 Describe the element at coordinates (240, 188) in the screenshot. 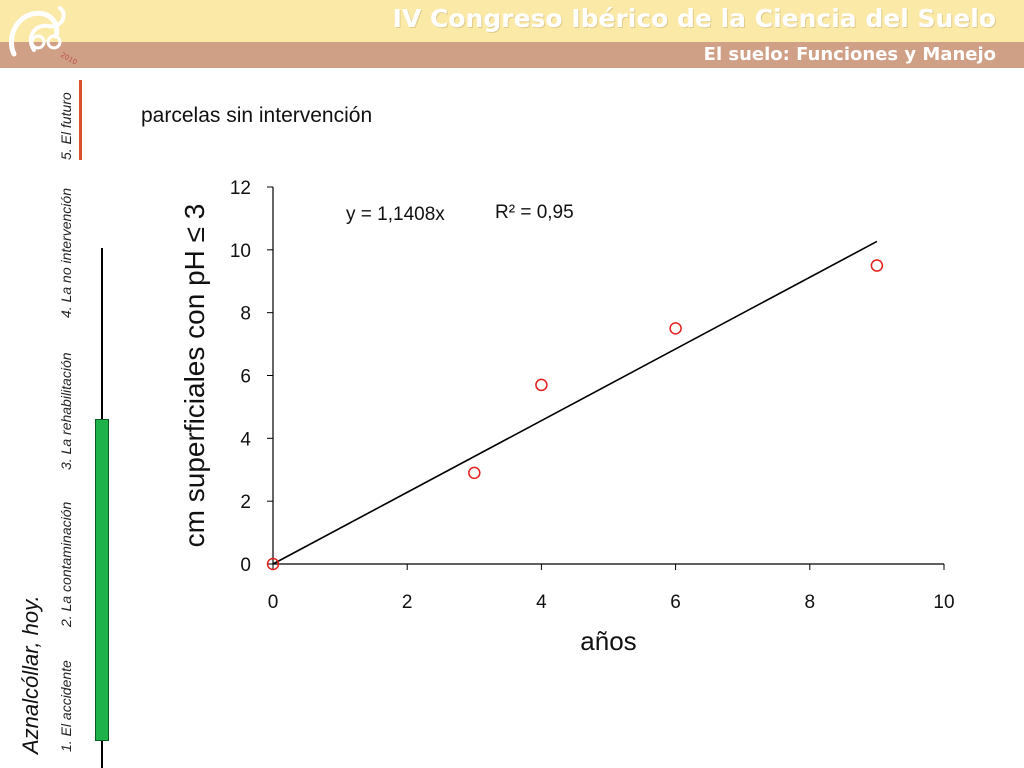

I see `y-tick-label: 12` at that location.